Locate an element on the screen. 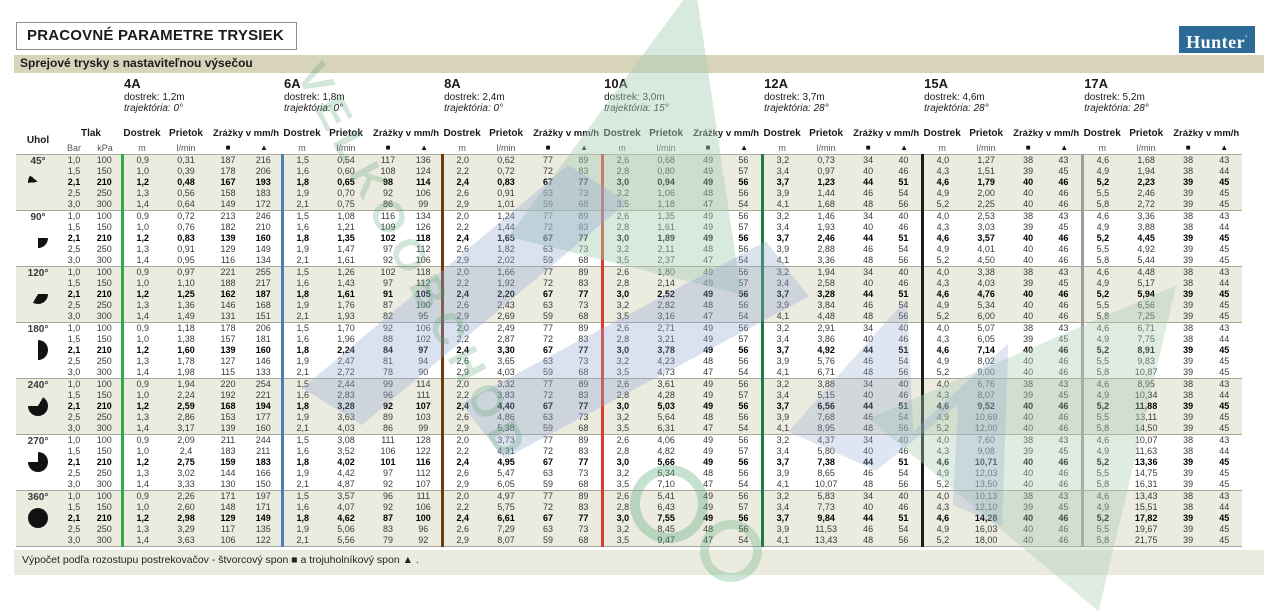  zrazky-square-value: 72 is located at coordinates (548, 507).